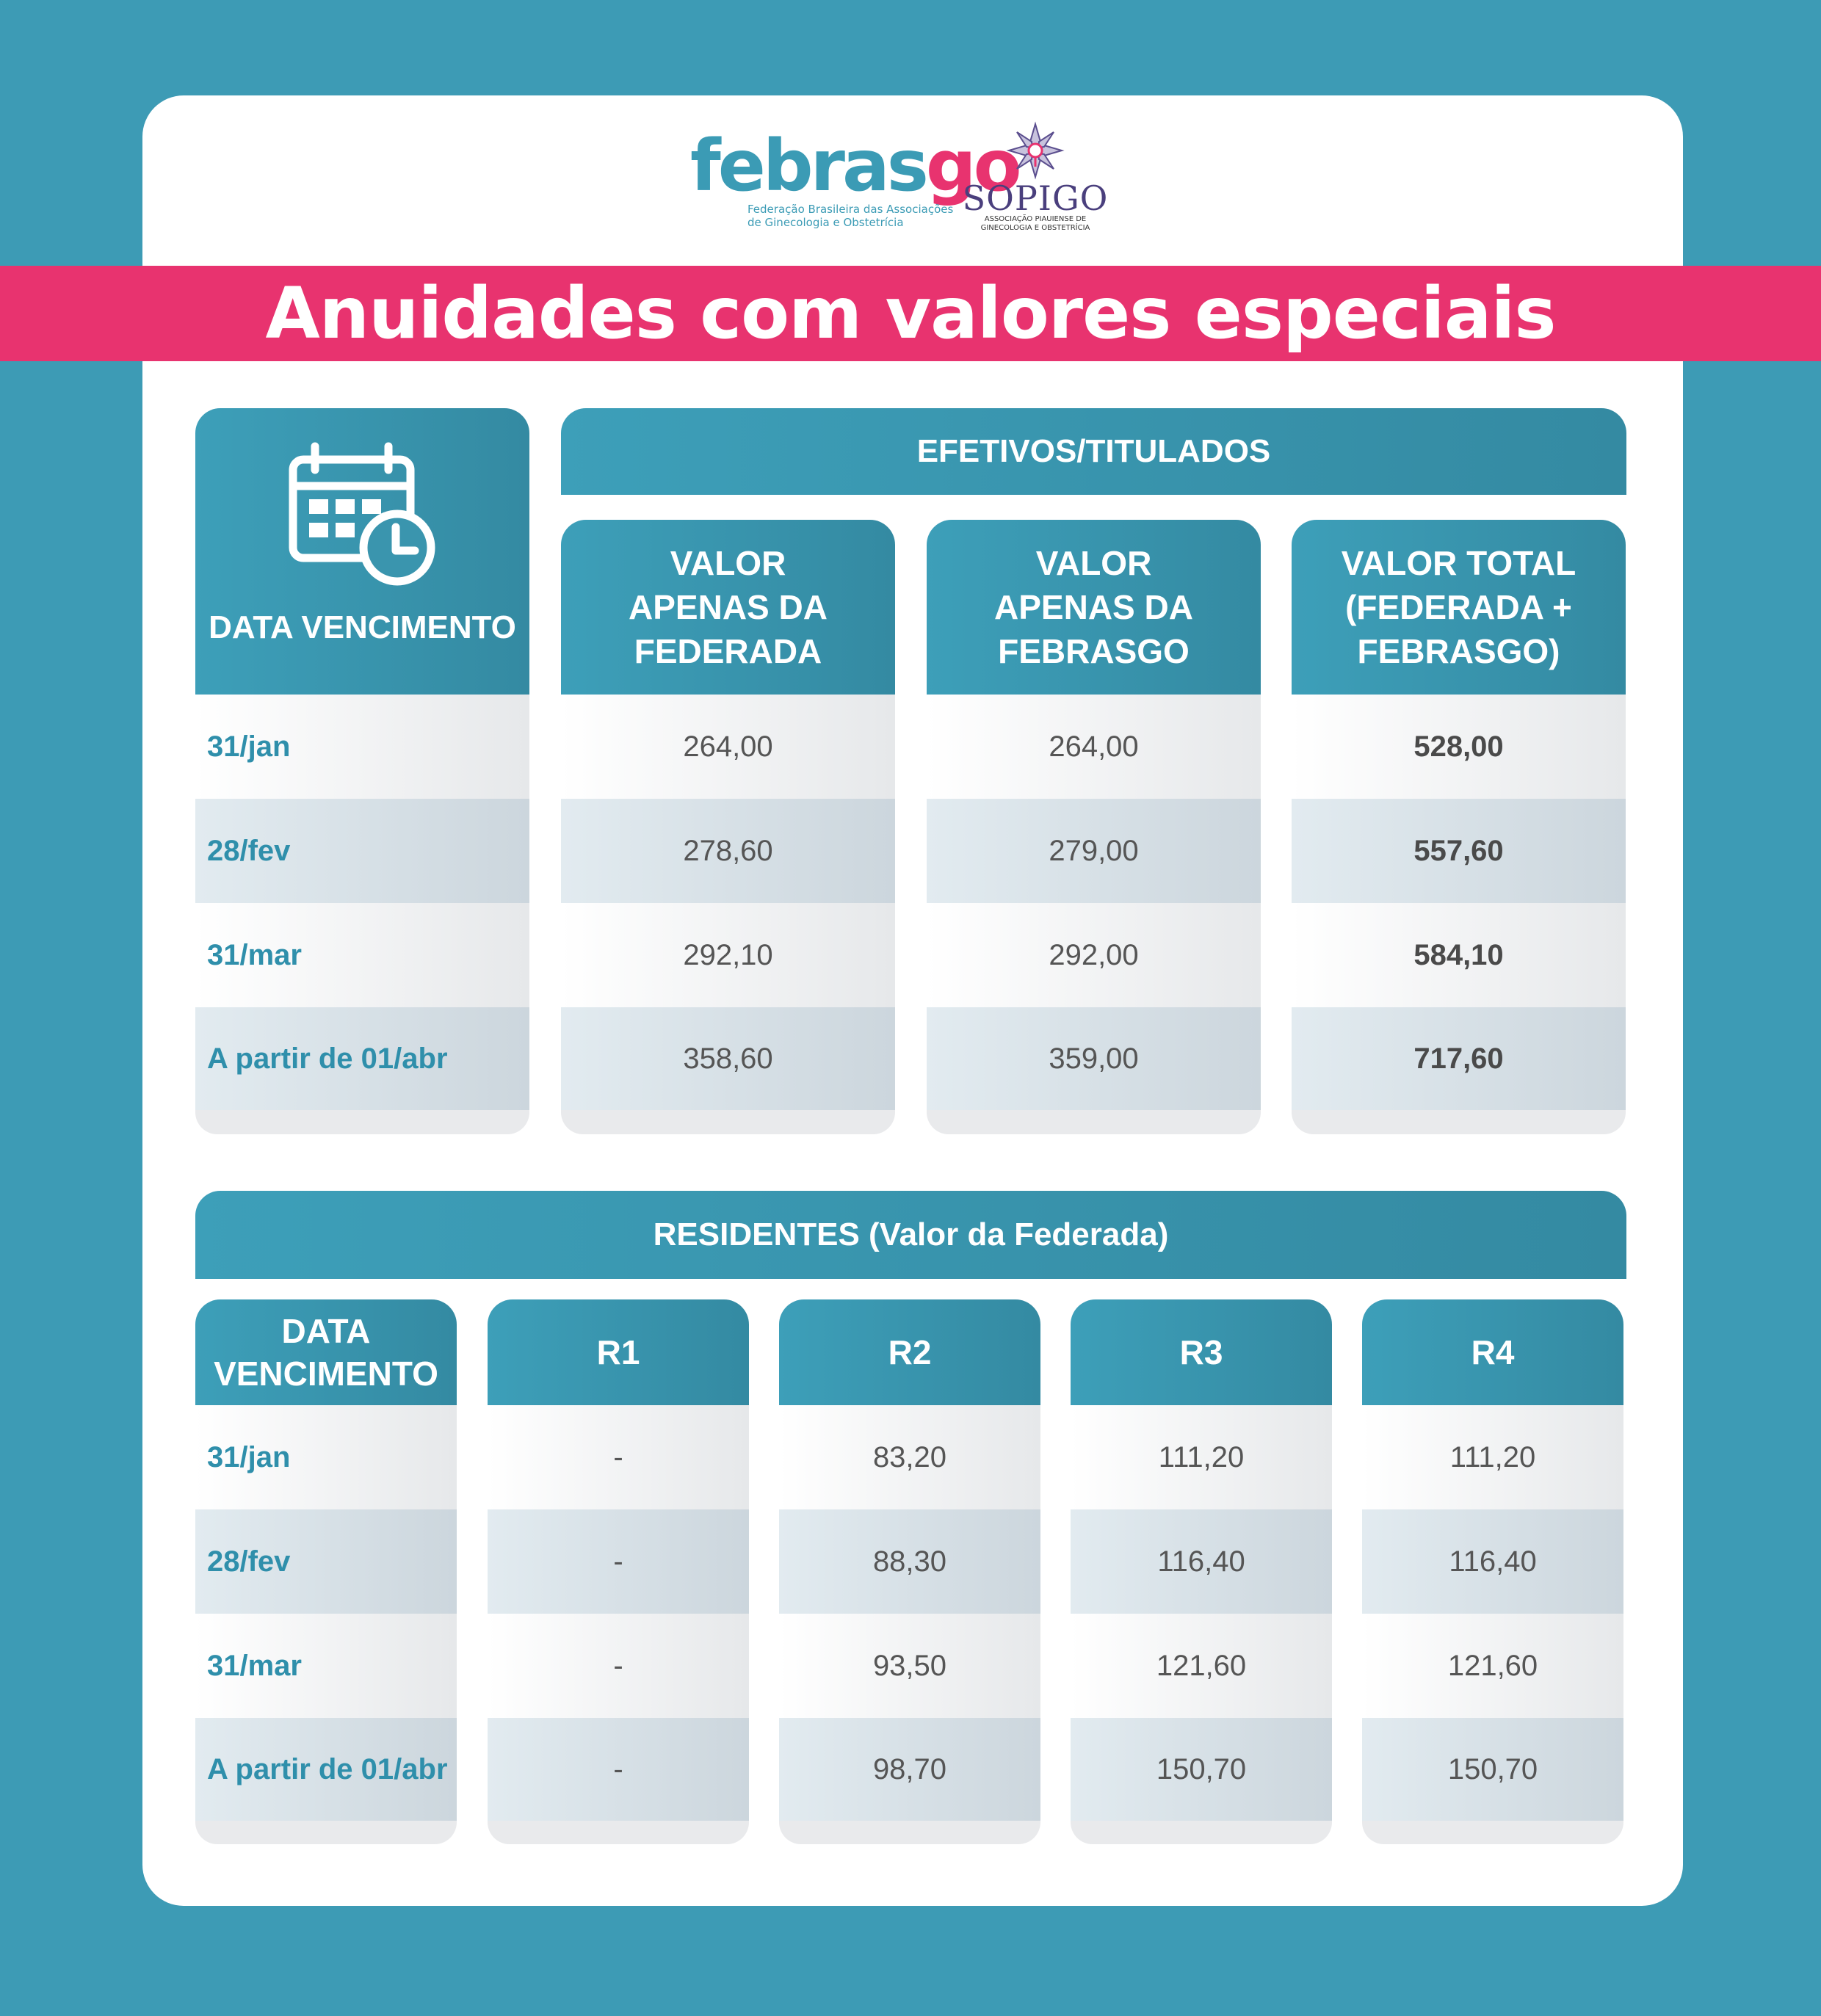  I want to click on table-cell-r2: 98,70, so click(909, 1769).